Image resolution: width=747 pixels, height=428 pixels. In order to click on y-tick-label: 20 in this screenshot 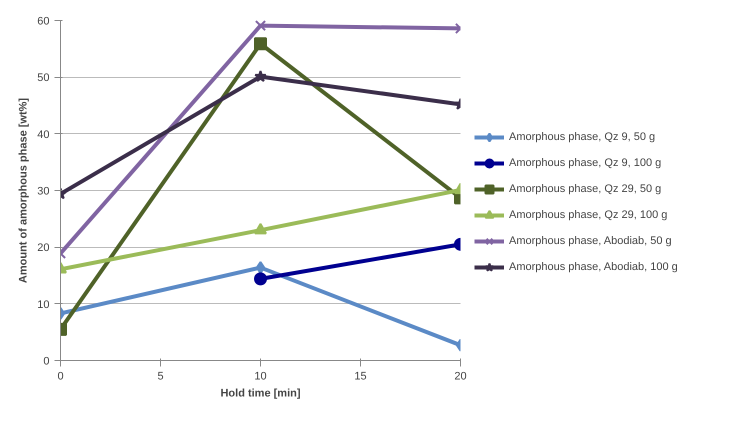, I will do `click(43, 248)`.